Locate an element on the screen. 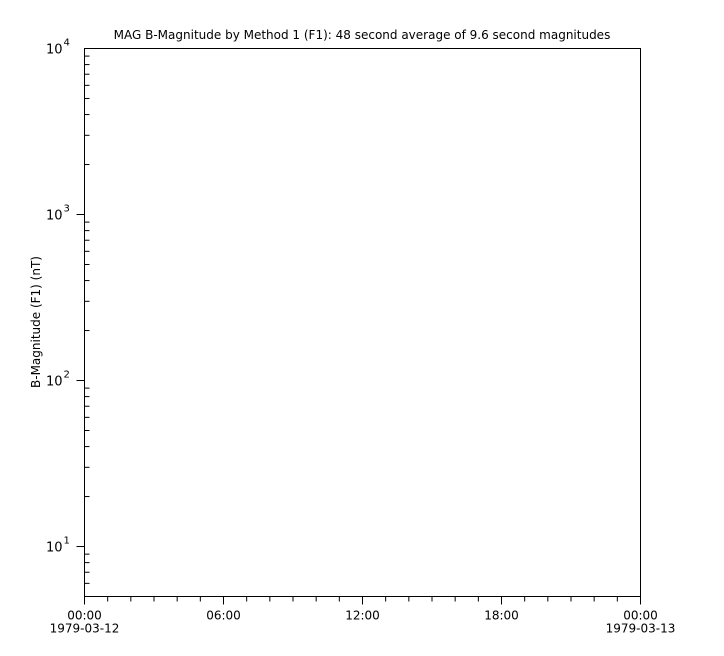  y-tick-label-exp: 3 is located at coordinates (67, 209).